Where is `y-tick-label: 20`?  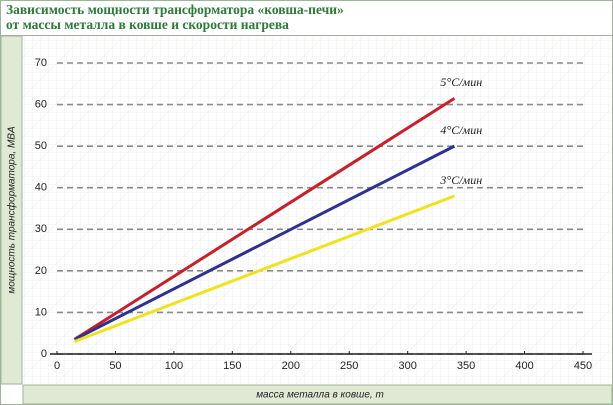
y-tick-label: 20 is located at coordinates (41, 271).